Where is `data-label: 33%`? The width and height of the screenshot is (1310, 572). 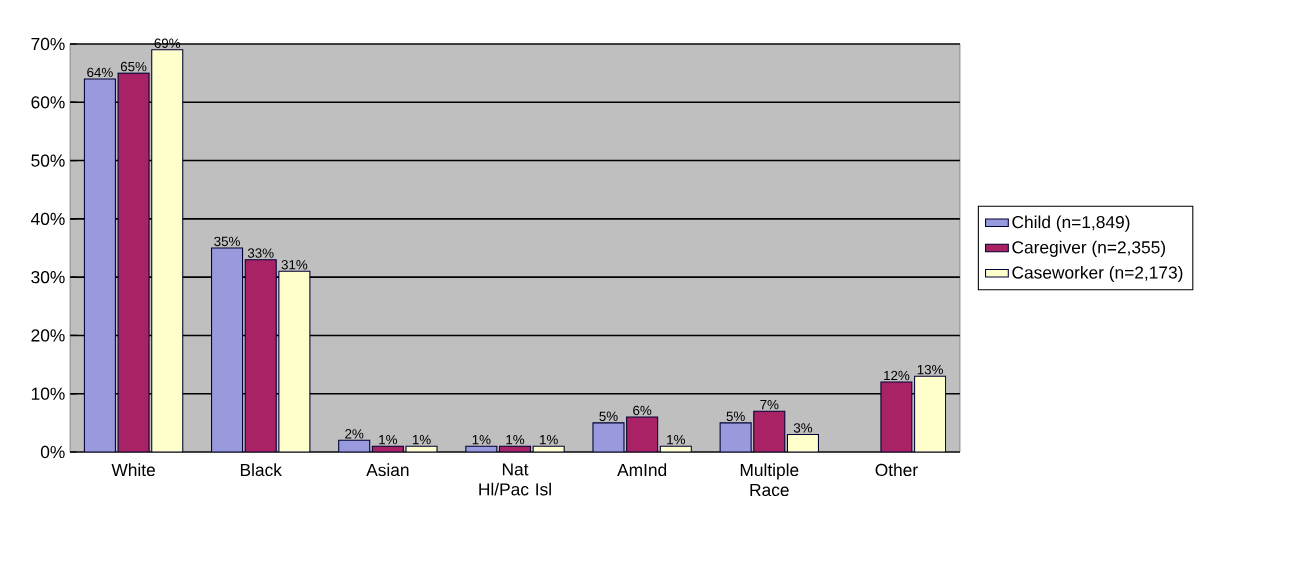
data-label: 33% is located at coordinates (260, 253).